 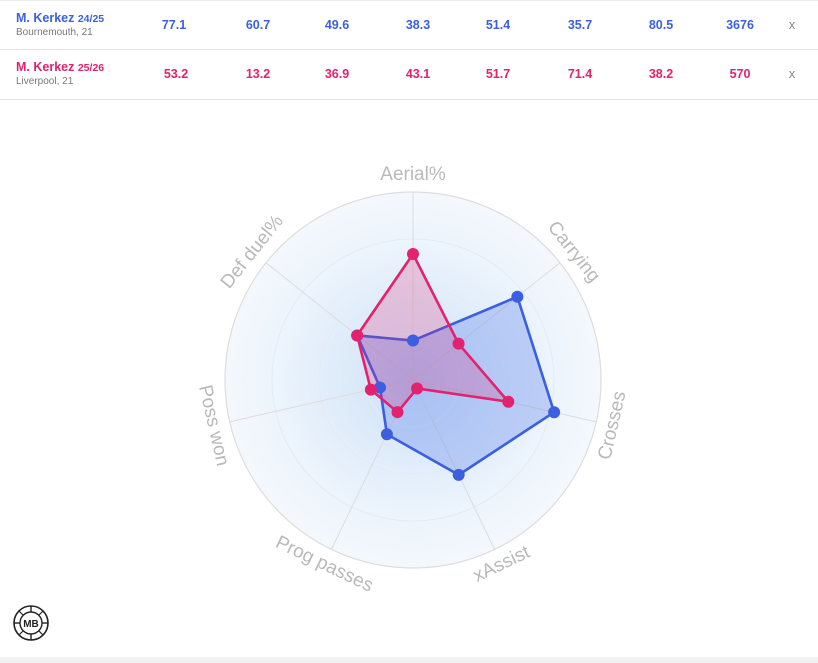 What do you see at coordinates (337, 25) in the screenshot?
I see `stat-value: 49.6` at bounding box center [337, 25].